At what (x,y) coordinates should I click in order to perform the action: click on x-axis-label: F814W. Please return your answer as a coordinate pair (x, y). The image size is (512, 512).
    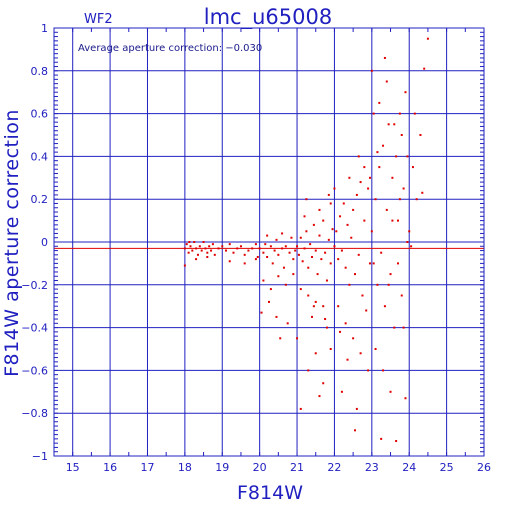
    Looking at the image, I should click on (270, 493).